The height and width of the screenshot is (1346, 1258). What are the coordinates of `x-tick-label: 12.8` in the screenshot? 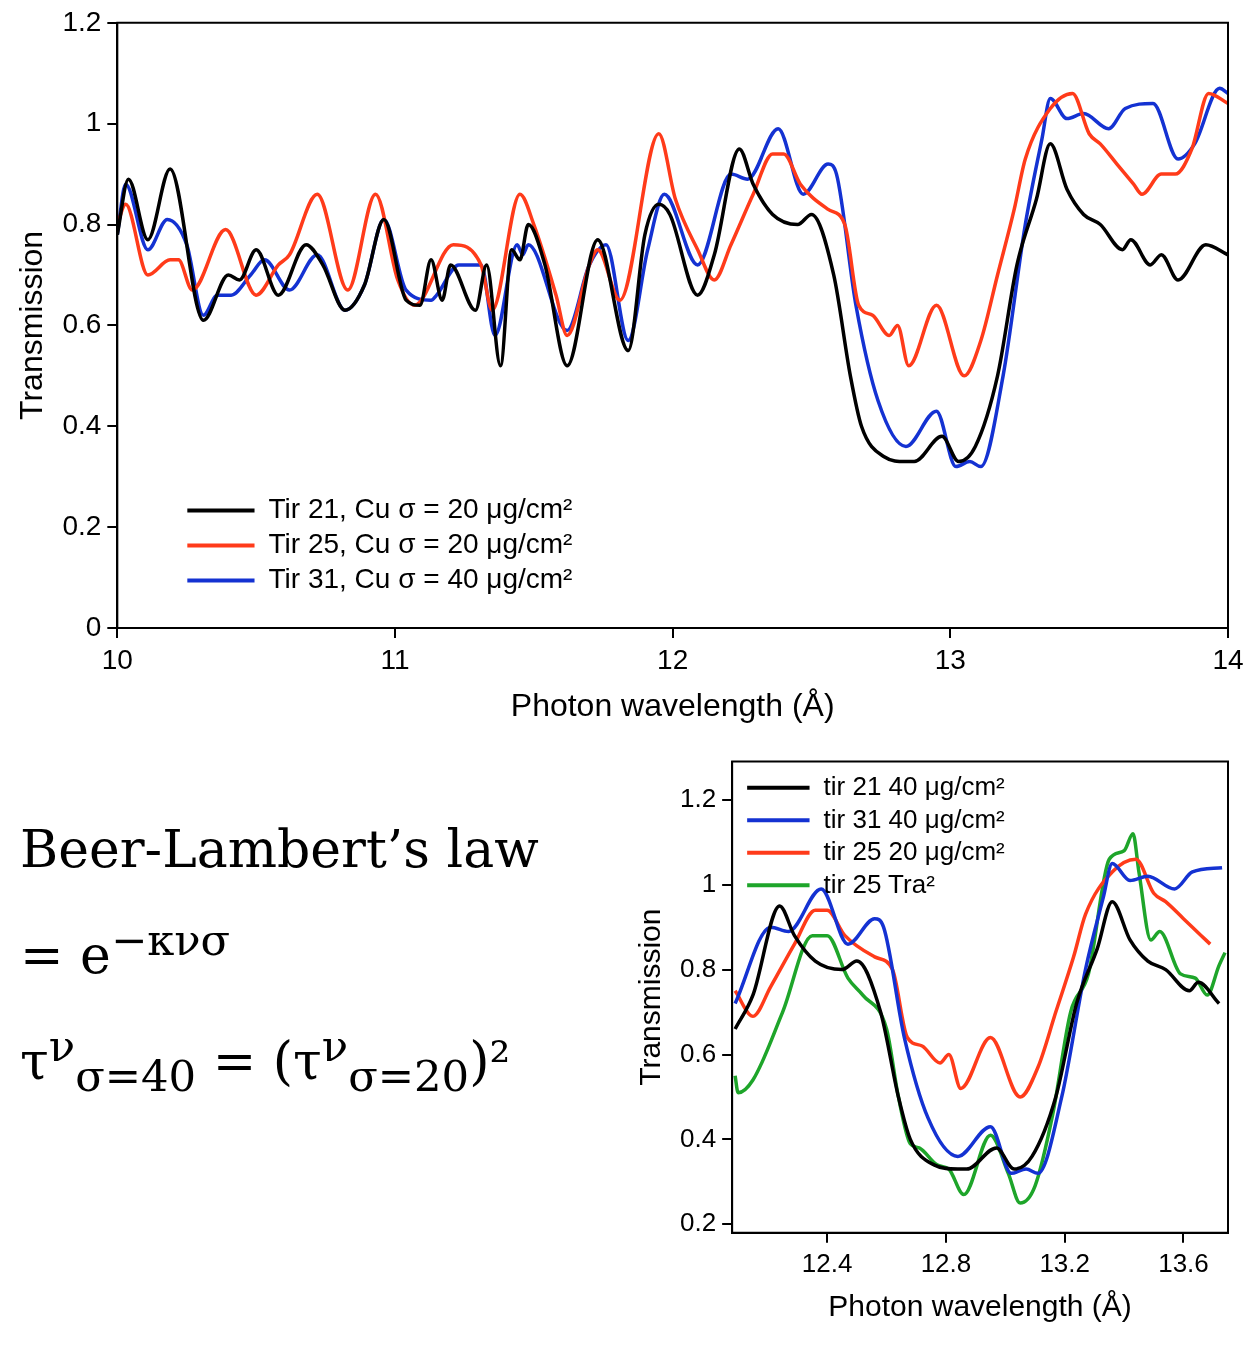 It's located at (946, 1262).